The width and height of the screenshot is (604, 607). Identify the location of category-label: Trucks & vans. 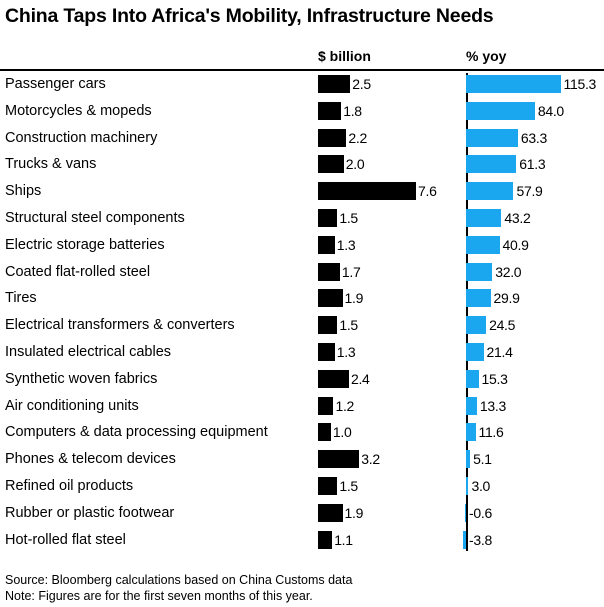
(51, 164).